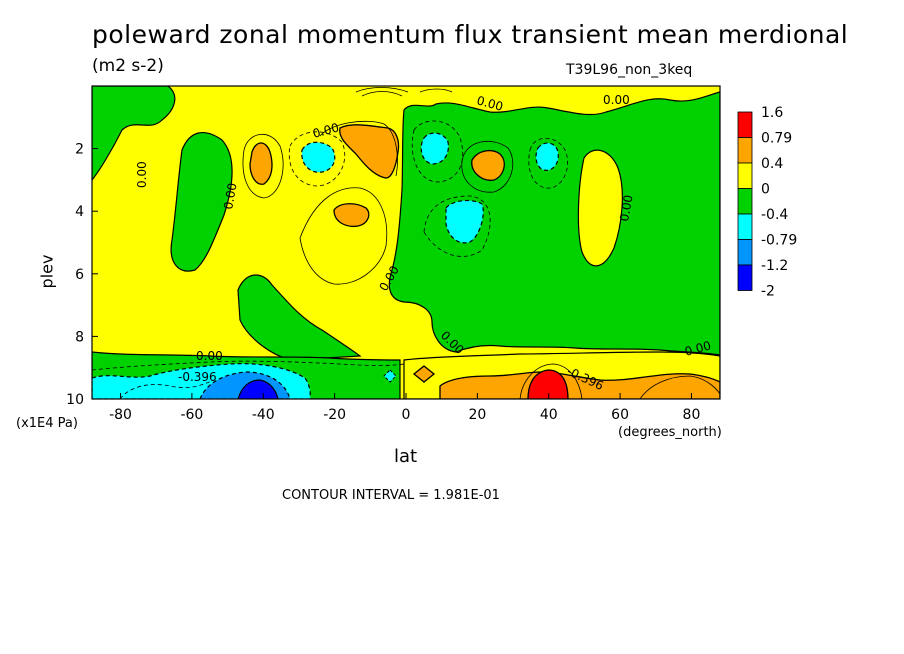  What do you see at coordinates (406, 415) in the screenshot?
I see `x-tick-label: 0` at bounding box center [406, 415].